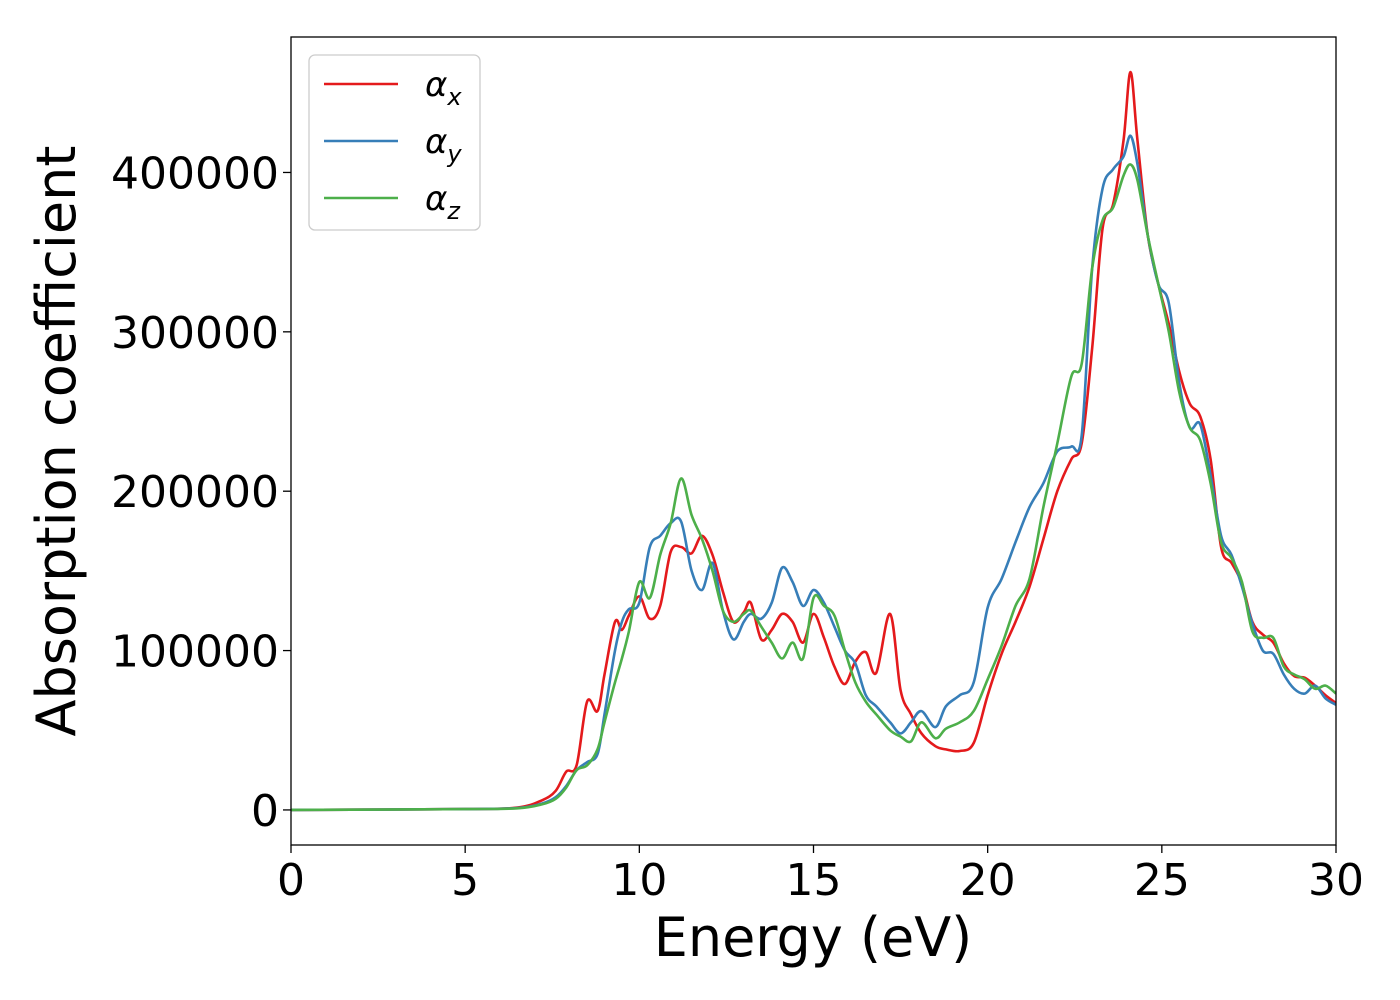 This screenshot has width=1400, height=1000. I want to click on x-axis-label: Energy (eV), so click(813, 937).